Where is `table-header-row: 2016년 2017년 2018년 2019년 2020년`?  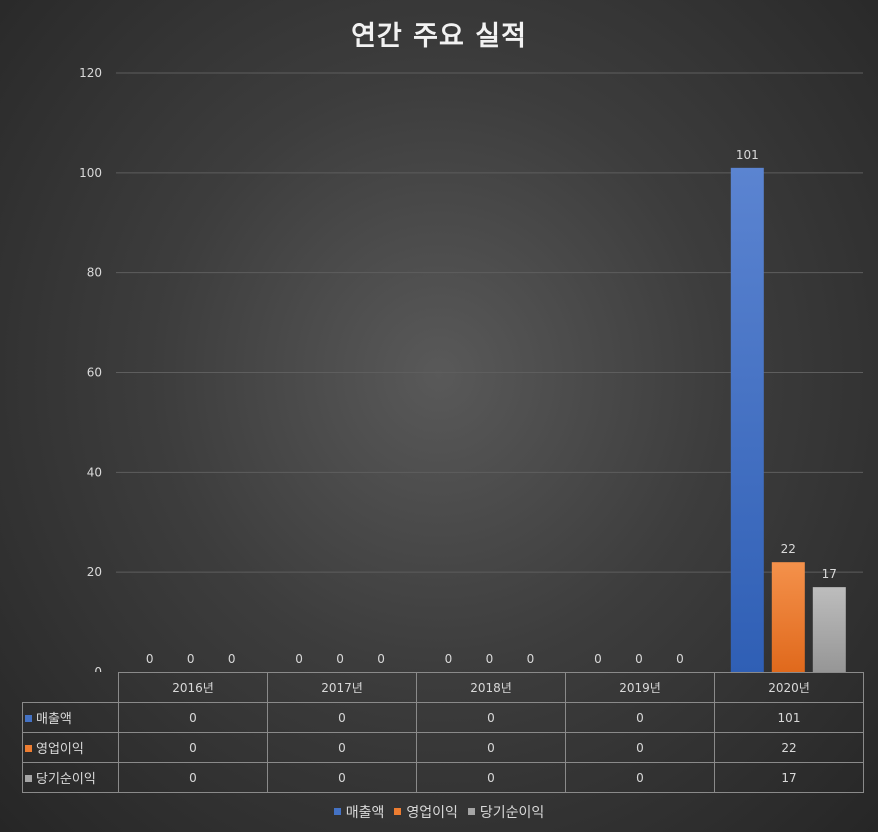
table-header-row: 2016년 2017년 2018년 2019년 2020년 is located at coordinates (443, 687).